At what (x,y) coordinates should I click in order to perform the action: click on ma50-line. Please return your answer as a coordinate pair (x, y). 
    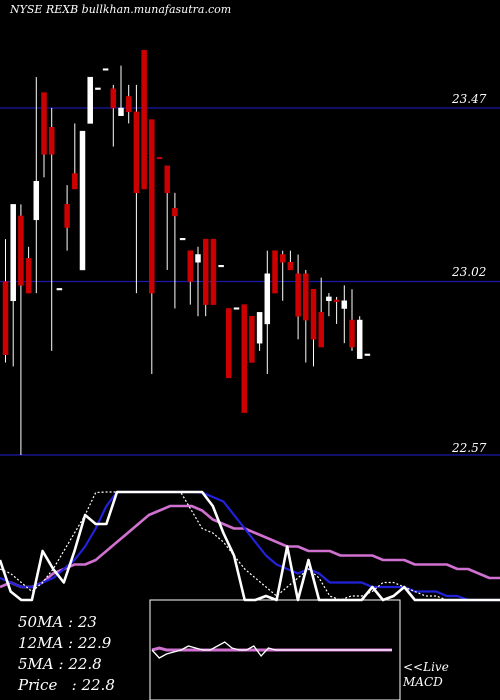
    Looking at the image, I should click on (250, 546).